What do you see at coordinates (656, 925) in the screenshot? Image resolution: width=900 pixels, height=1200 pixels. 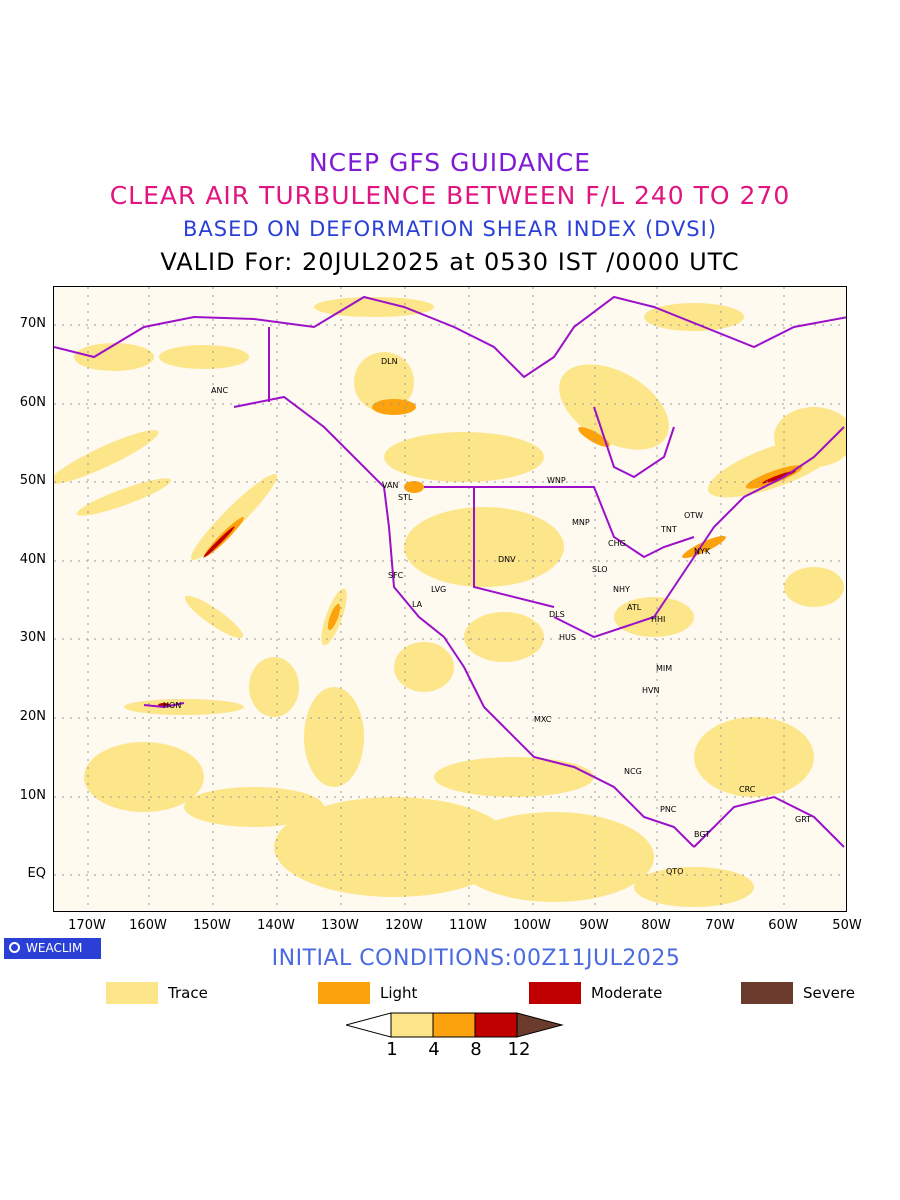 I see `lon-label: 80W` at bounding box center [656, 925].